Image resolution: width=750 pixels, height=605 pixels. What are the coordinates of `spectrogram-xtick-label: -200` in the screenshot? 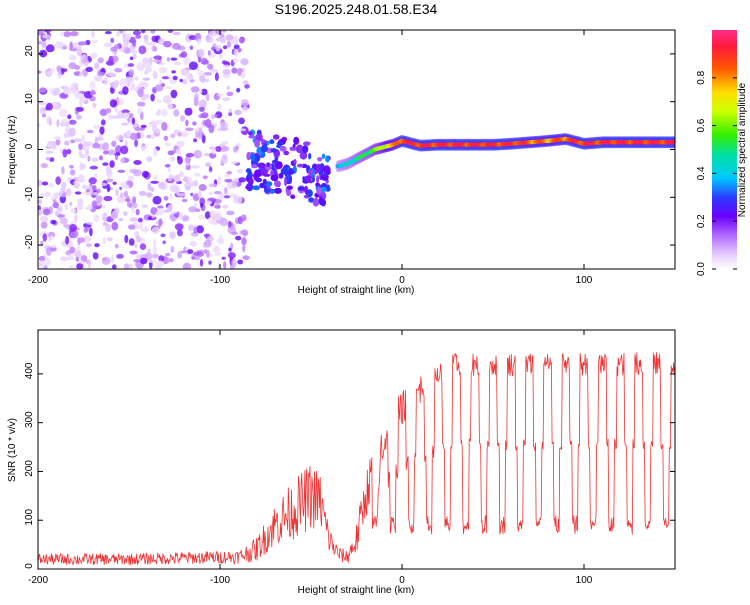 It's located at (38, 280).